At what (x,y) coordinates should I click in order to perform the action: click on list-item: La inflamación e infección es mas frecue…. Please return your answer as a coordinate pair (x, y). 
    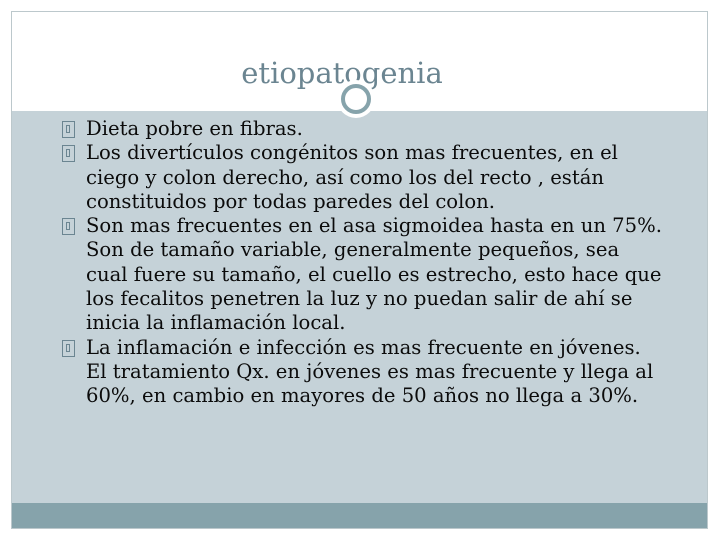
    Looking at the image, I should click on (362, 372).